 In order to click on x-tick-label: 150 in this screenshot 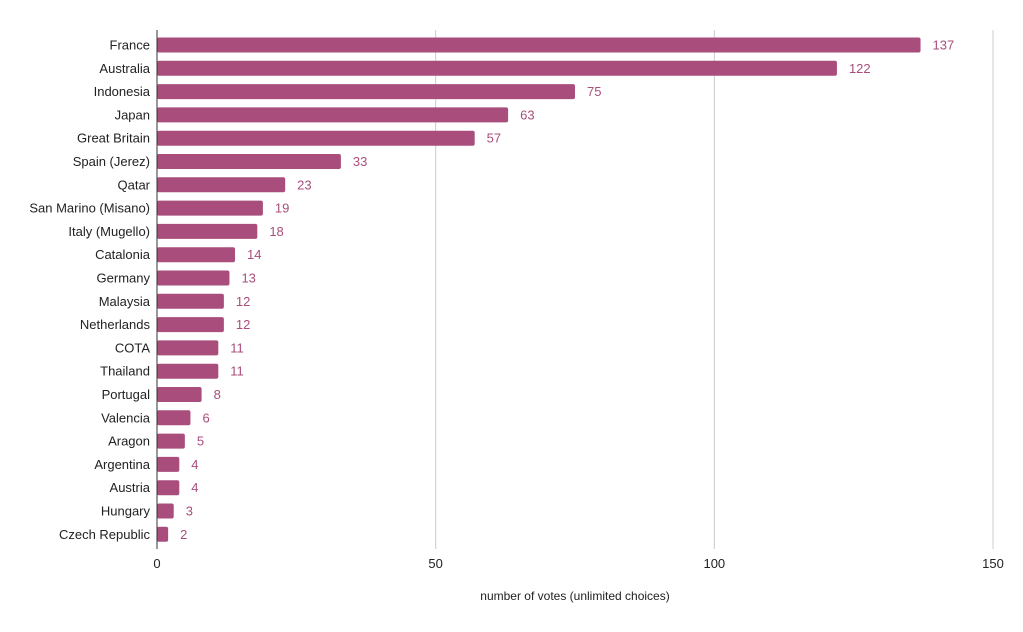, I will do `click(993, 563)`.